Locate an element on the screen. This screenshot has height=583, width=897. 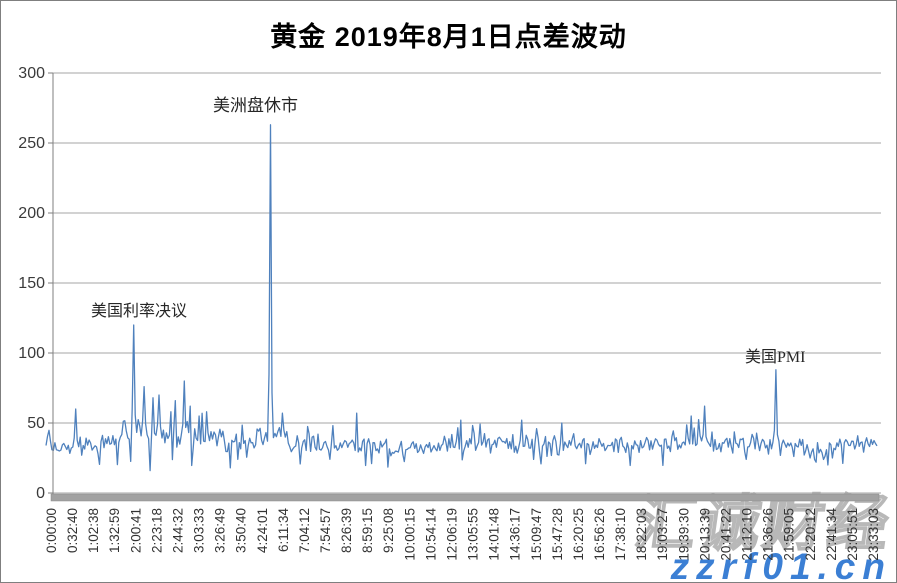
annotation-us-pmi: 美国PMI is located at coordinates (775, 357).